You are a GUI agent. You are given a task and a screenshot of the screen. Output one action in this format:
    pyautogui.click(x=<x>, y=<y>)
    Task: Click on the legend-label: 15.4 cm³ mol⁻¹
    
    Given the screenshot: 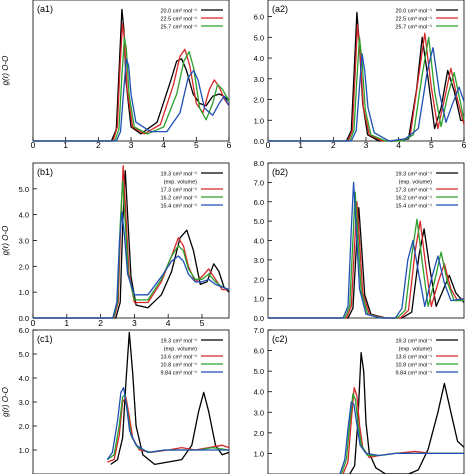 What is the action you would take?
    pyautogui.click(x=413, y=207)
    